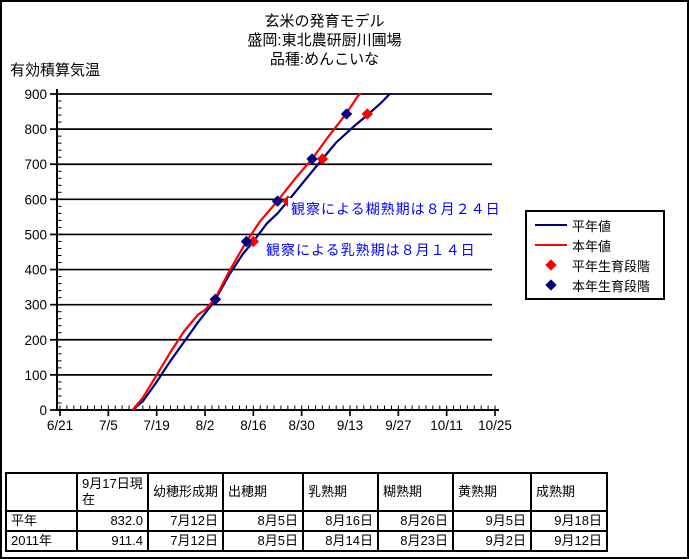 This screenshot has height=559, width=689. What do you see at coordinates (569, 541) in the screenshot?
I see `table-cell: 9月12日` at bounding box center [569, 541].